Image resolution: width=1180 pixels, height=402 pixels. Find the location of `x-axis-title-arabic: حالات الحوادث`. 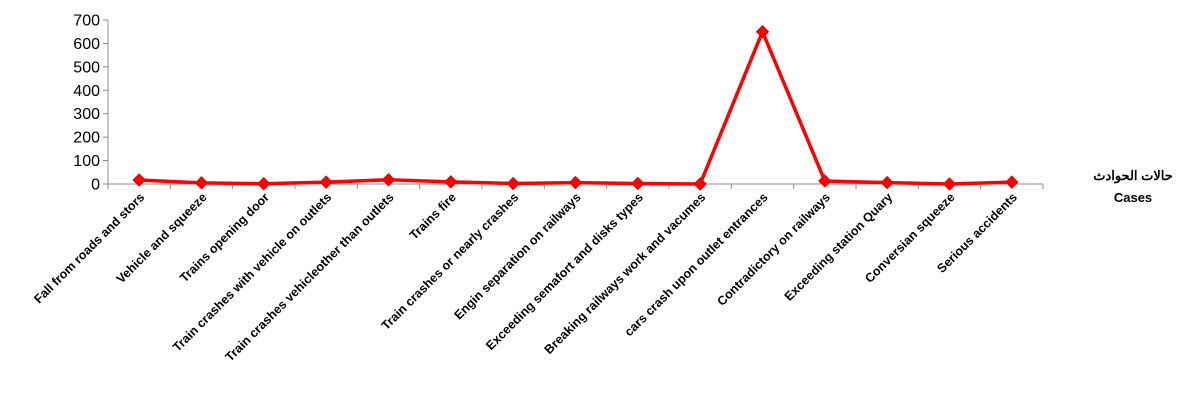

x-axis-title-arabic: حالات الحوادث is located at coordinates (1133, 176).